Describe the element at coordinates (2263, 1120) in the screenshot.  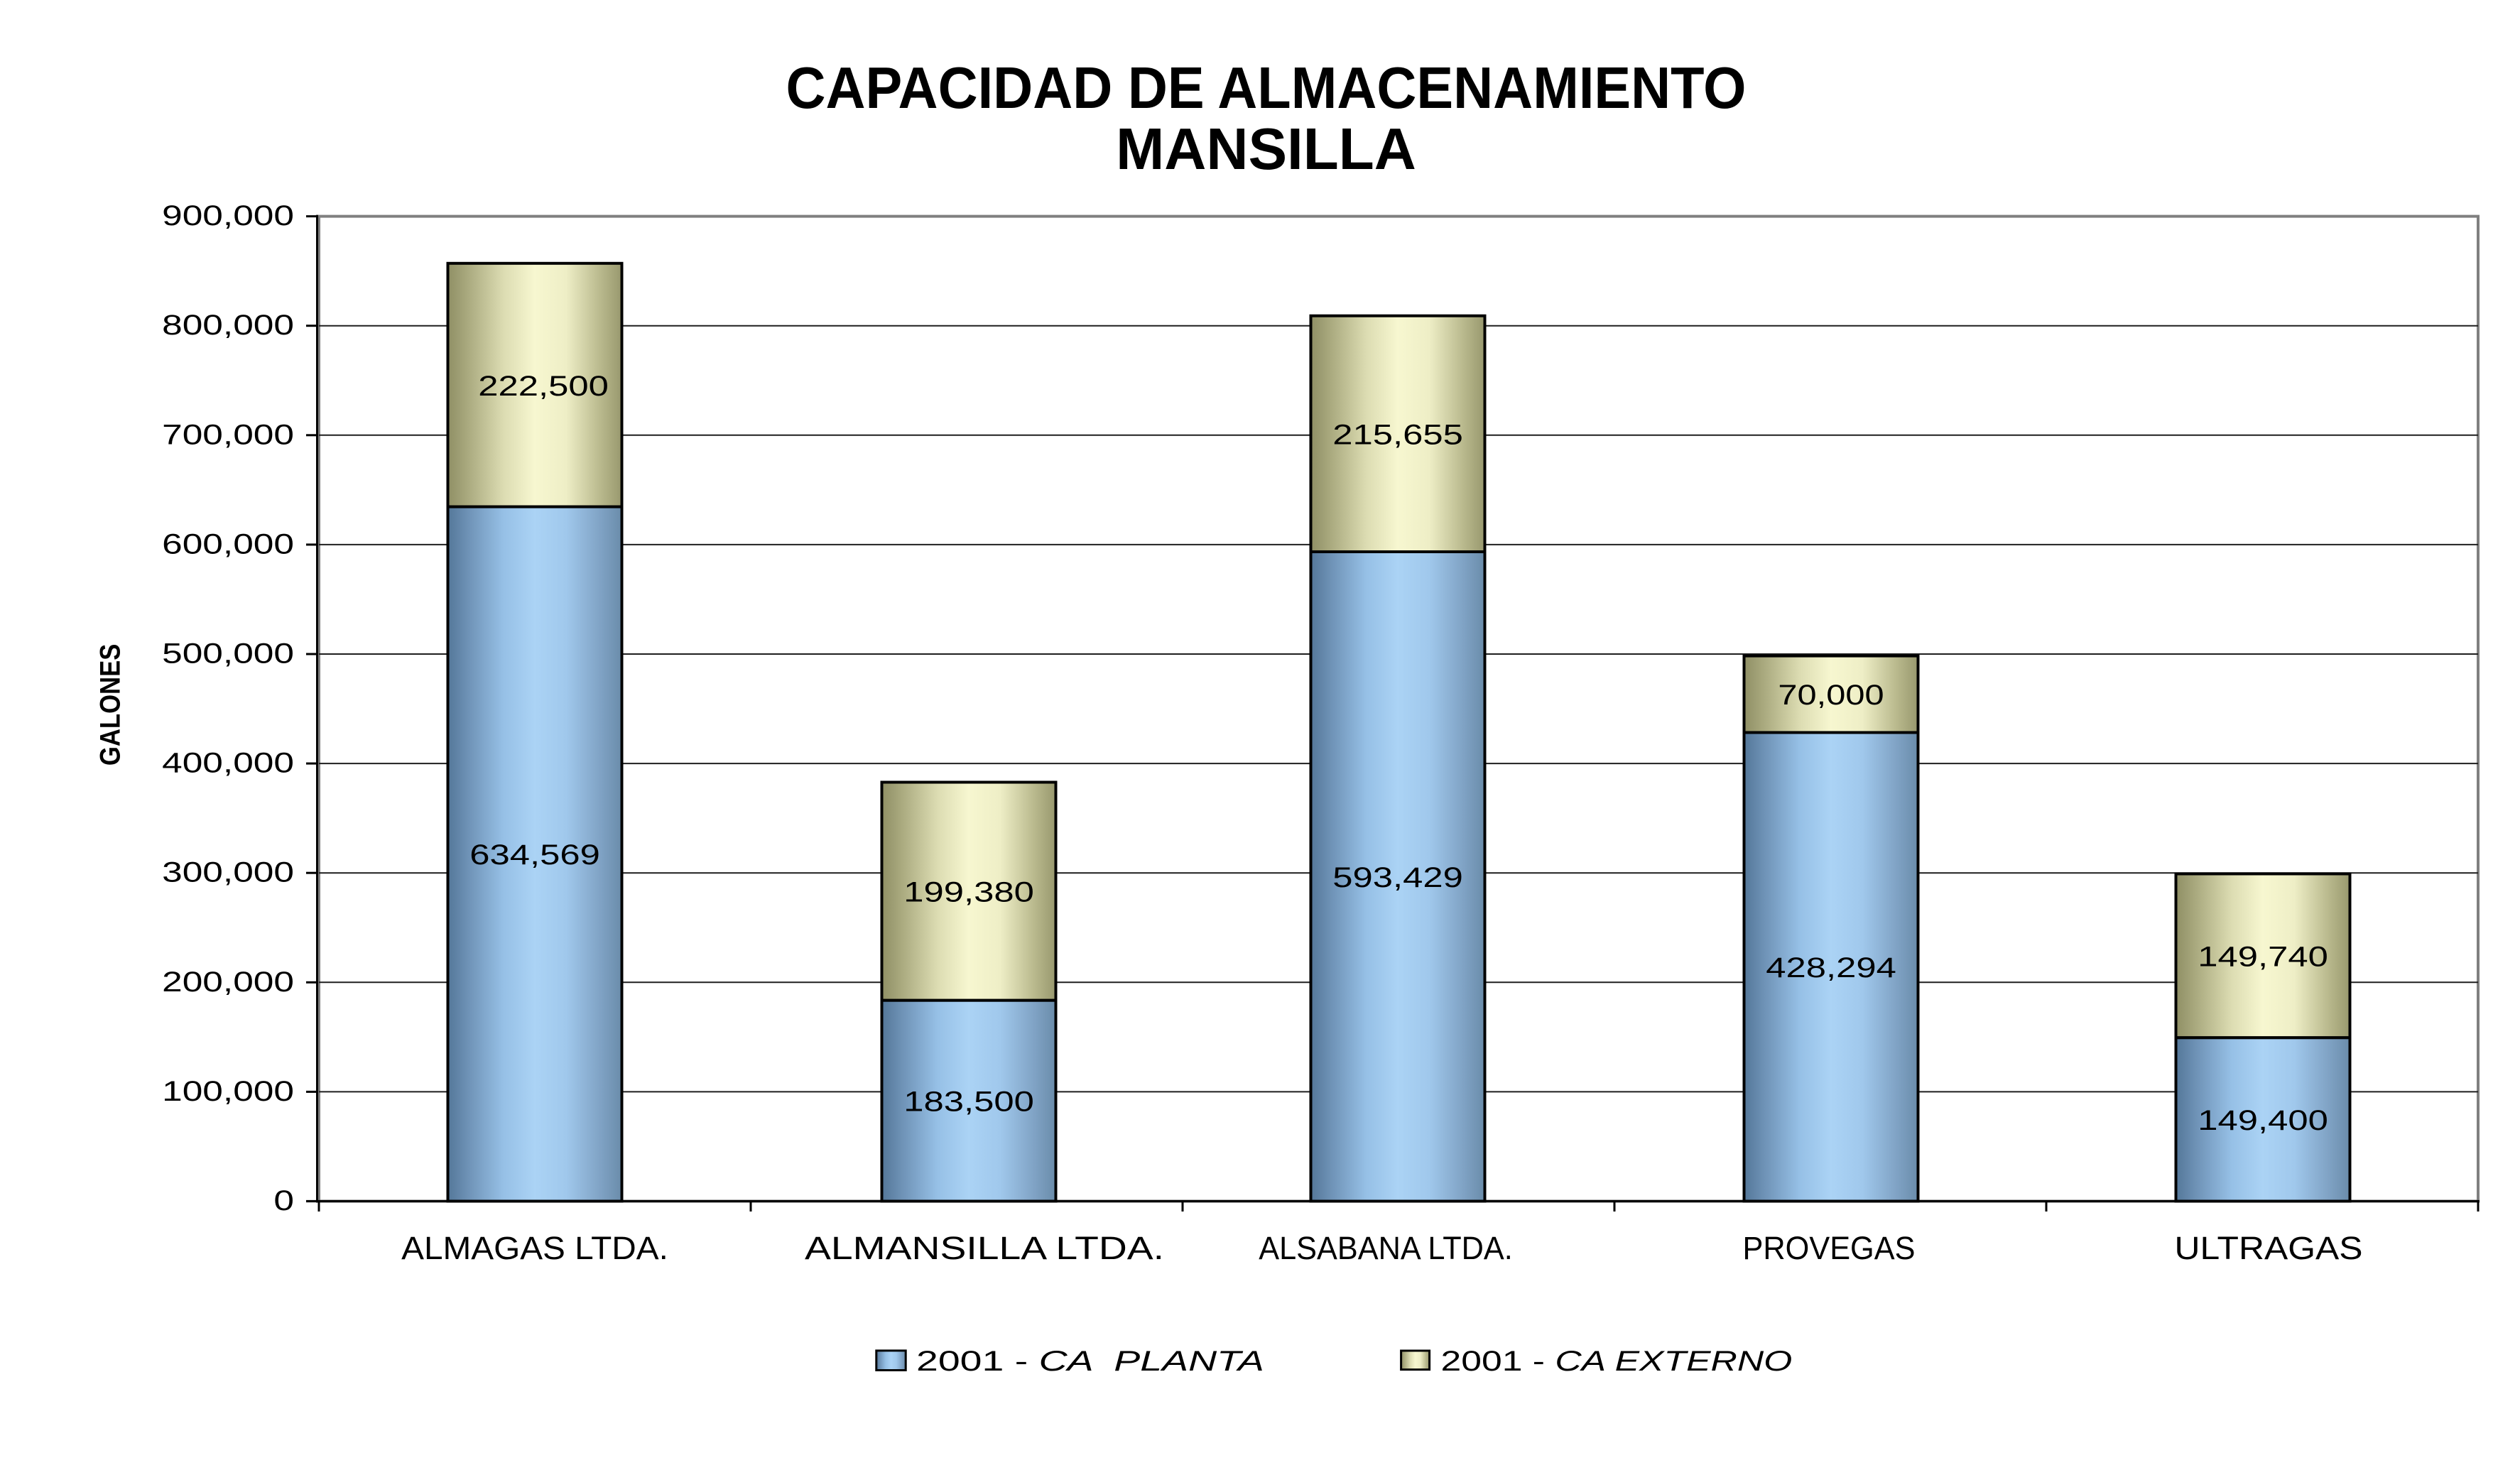
I see `svg-text: 149,400` at that location.